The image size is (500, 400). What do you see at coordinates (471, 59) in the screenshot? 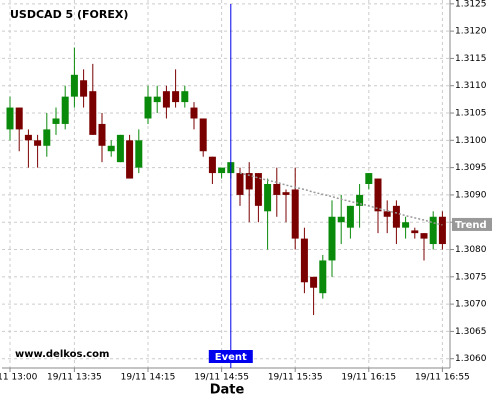
I see `y-tick-label: 1.3115` at bounding box center [471, 59].